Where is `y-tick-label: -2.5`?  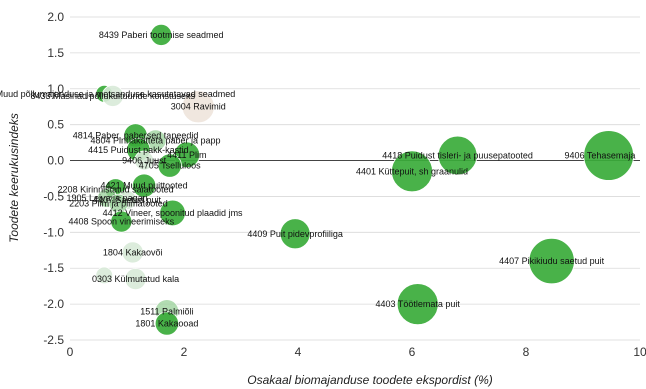
y-tick-label: -2.5 is located at coordinates (53, 340).